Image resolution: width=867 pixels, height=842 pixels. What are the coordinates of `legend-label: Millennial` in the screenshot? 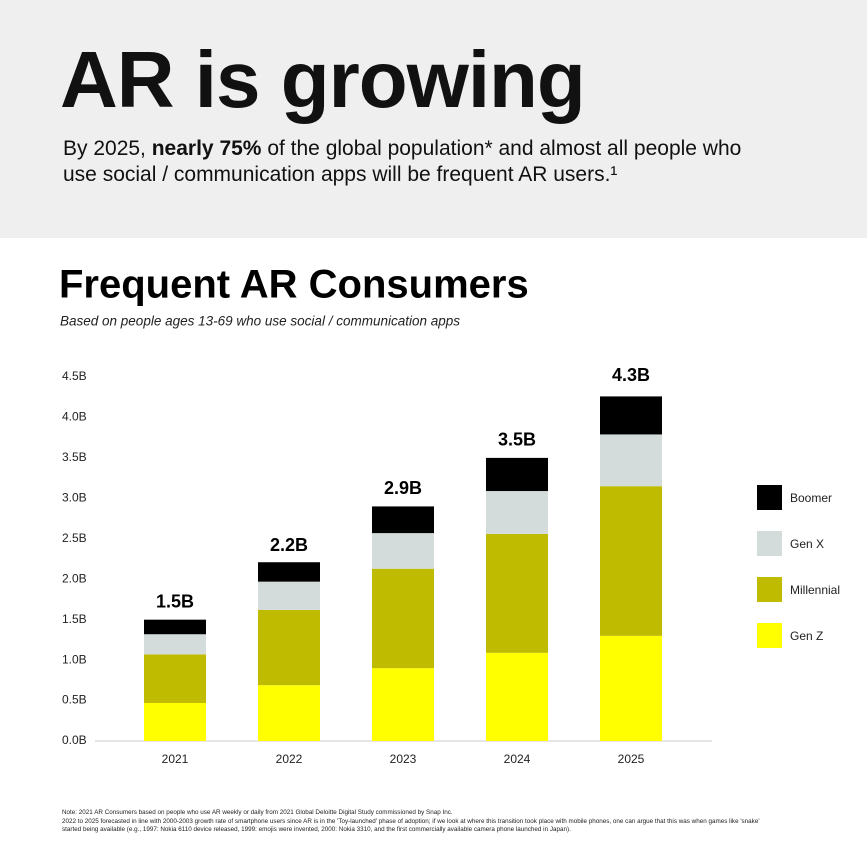 It's located at (815, 590).